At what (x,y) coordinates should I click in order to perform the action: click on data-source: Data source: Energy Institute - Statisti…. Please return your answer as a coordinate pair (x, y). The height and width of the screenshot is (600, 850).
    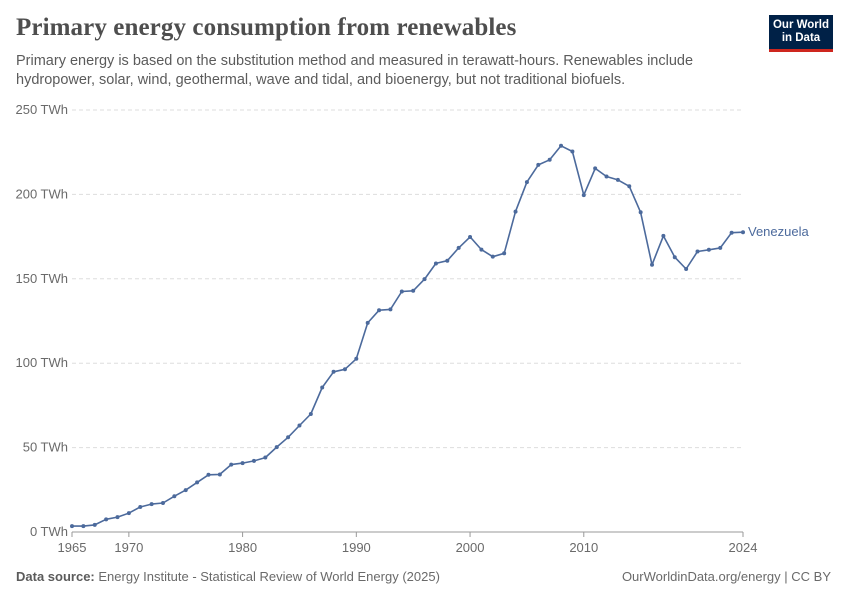
    Looking at the image, I should click on (228, 576).